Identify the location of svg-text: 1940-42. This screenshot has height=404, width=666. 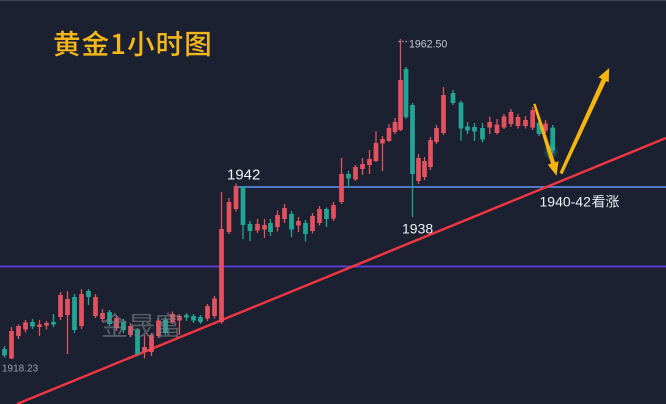
(566, 202).